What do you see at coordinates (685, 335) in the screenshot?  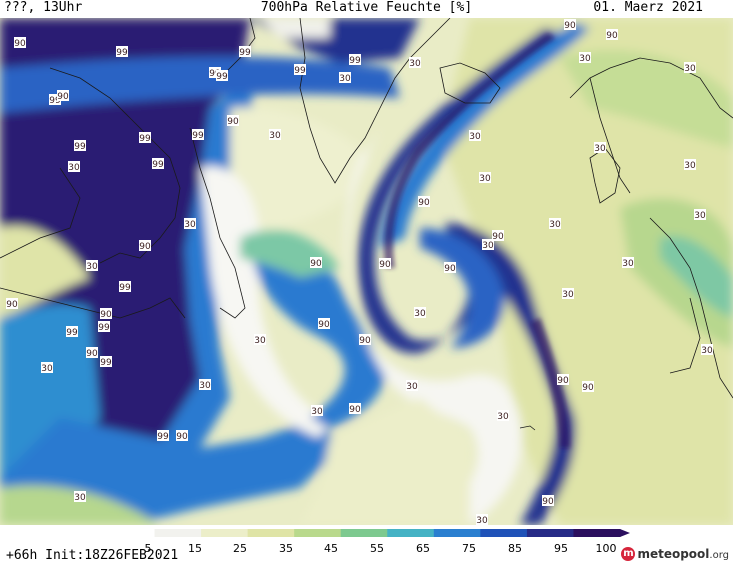 I see `coast-iberia` at bounding box center [685, 335].